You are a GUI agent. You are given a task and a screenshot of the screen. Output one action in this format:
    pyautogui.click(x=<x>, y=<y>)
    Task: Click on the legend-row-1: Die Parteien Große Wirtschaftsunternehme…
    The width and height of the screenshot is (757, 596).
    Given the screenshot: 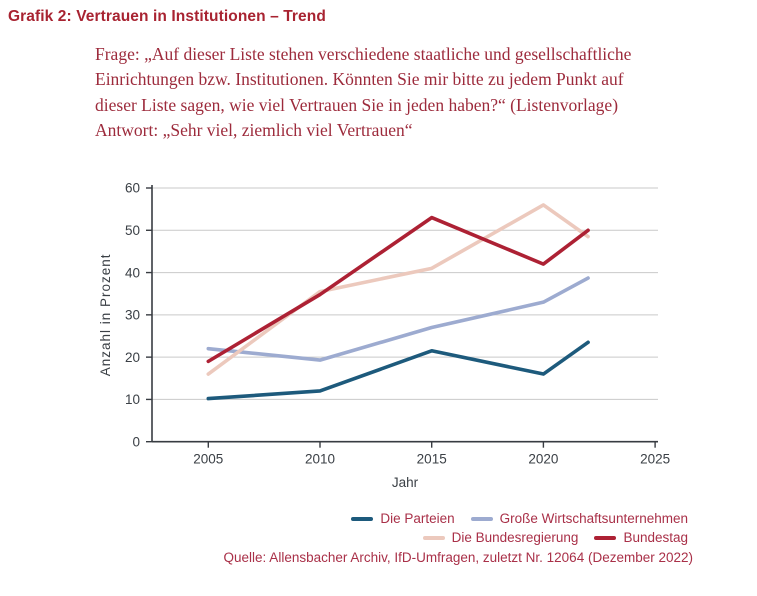 What is the action you would take?
    pyautogui.click(x=519, y=518)
    